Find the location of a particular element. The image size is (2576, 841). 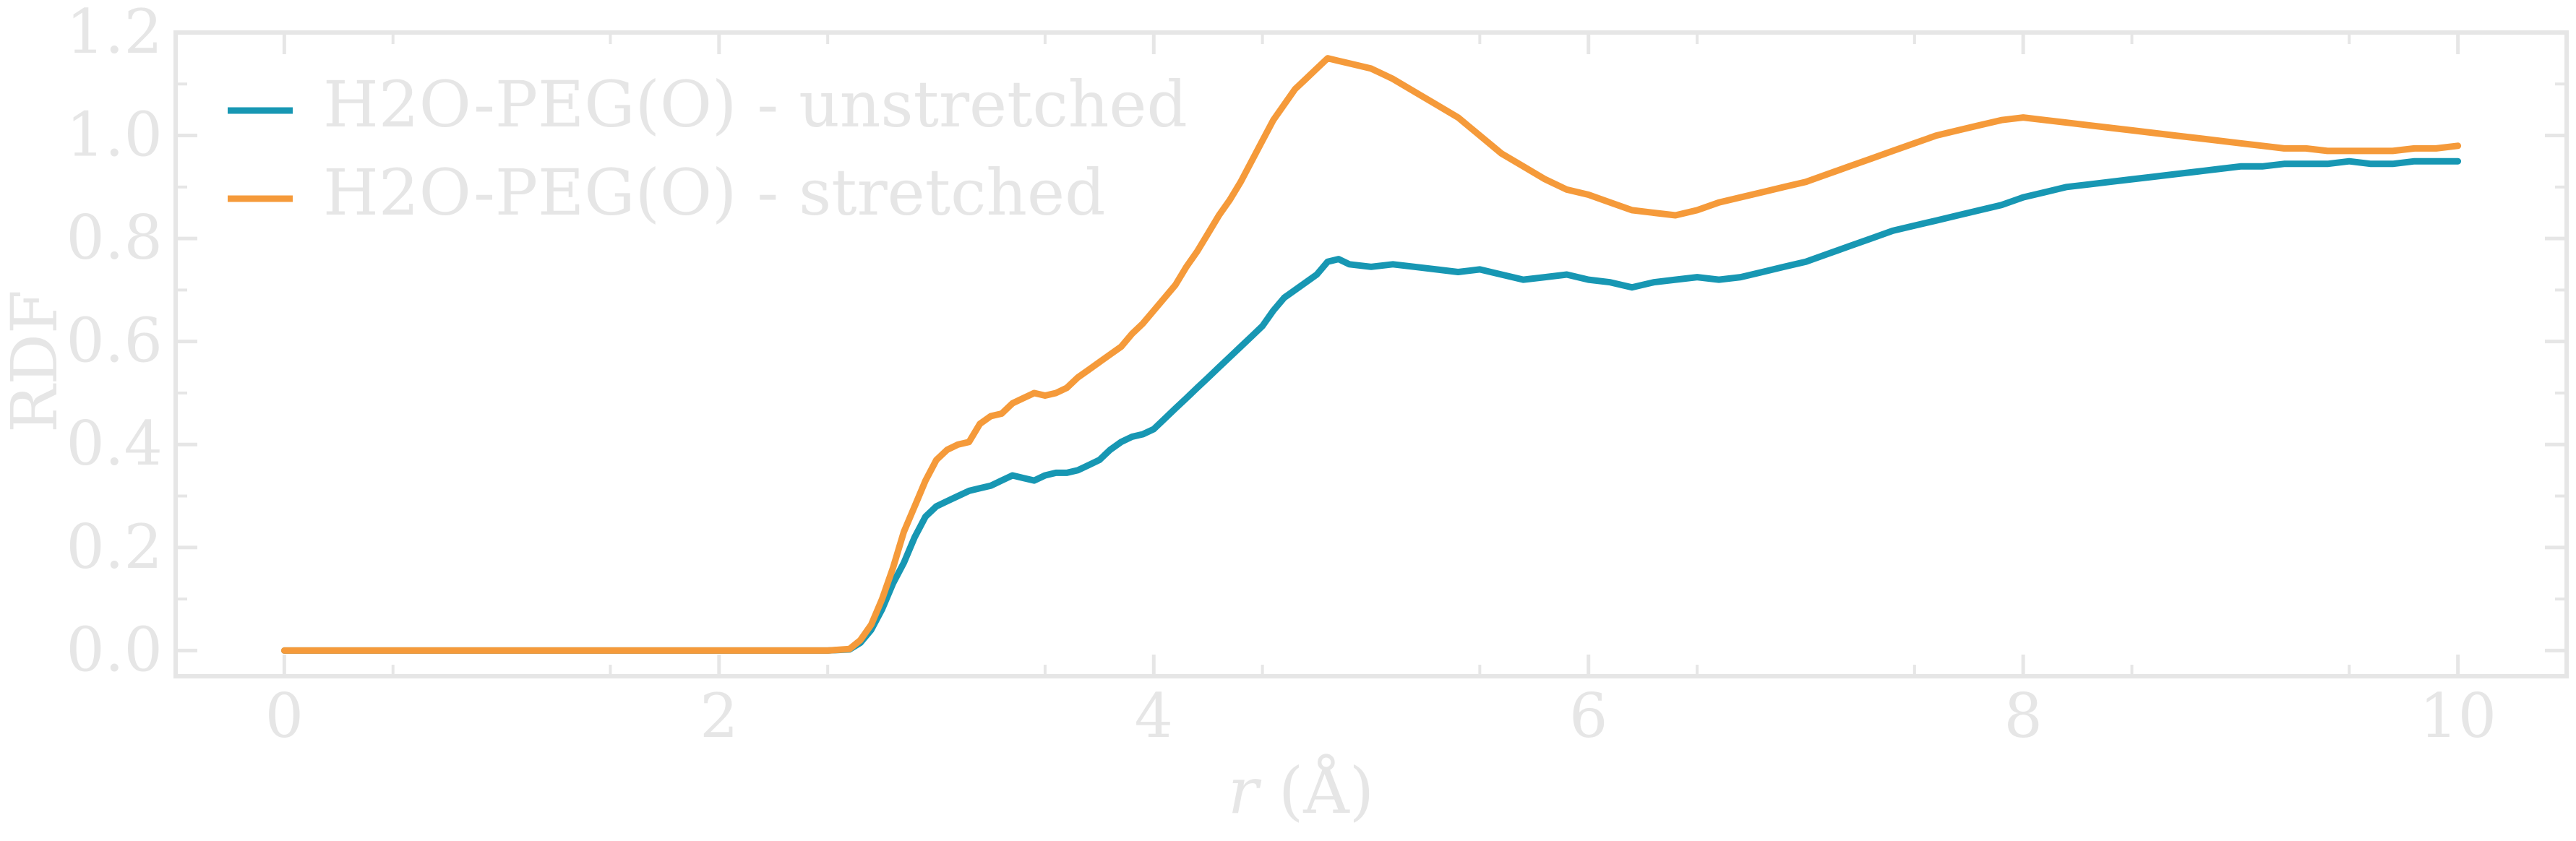

y-tick-label: 0.2 is located at coordinates (115, 547).